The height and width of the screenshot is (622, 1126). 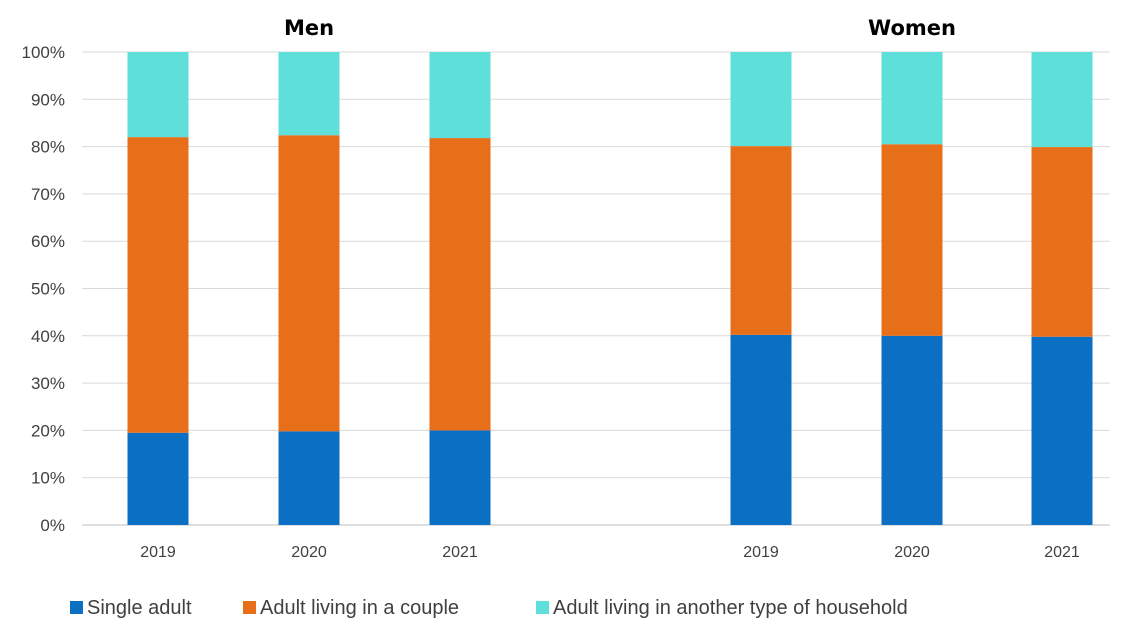 What do you see at coordinates (359, 608) in the screenshot?
I see `legend-label-couple: Adult living in a couple` at bounding box center [359, 608].